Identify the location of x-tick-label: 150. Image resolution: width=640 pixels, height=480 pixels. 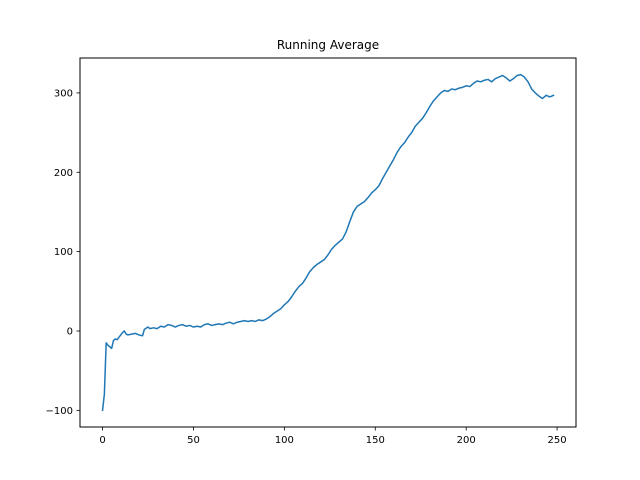
(375, 440).